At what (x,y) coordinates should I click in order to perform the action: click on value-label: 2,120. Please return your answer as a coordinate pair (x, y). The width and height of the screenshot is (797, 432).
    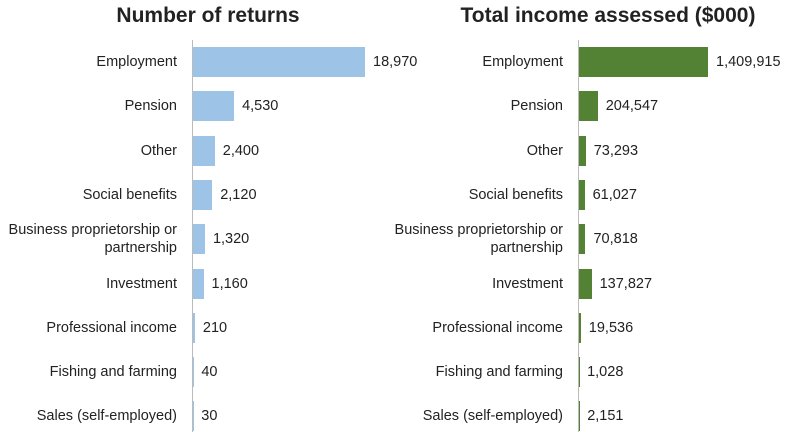
    Looking at the image, I should click on (238, 194).